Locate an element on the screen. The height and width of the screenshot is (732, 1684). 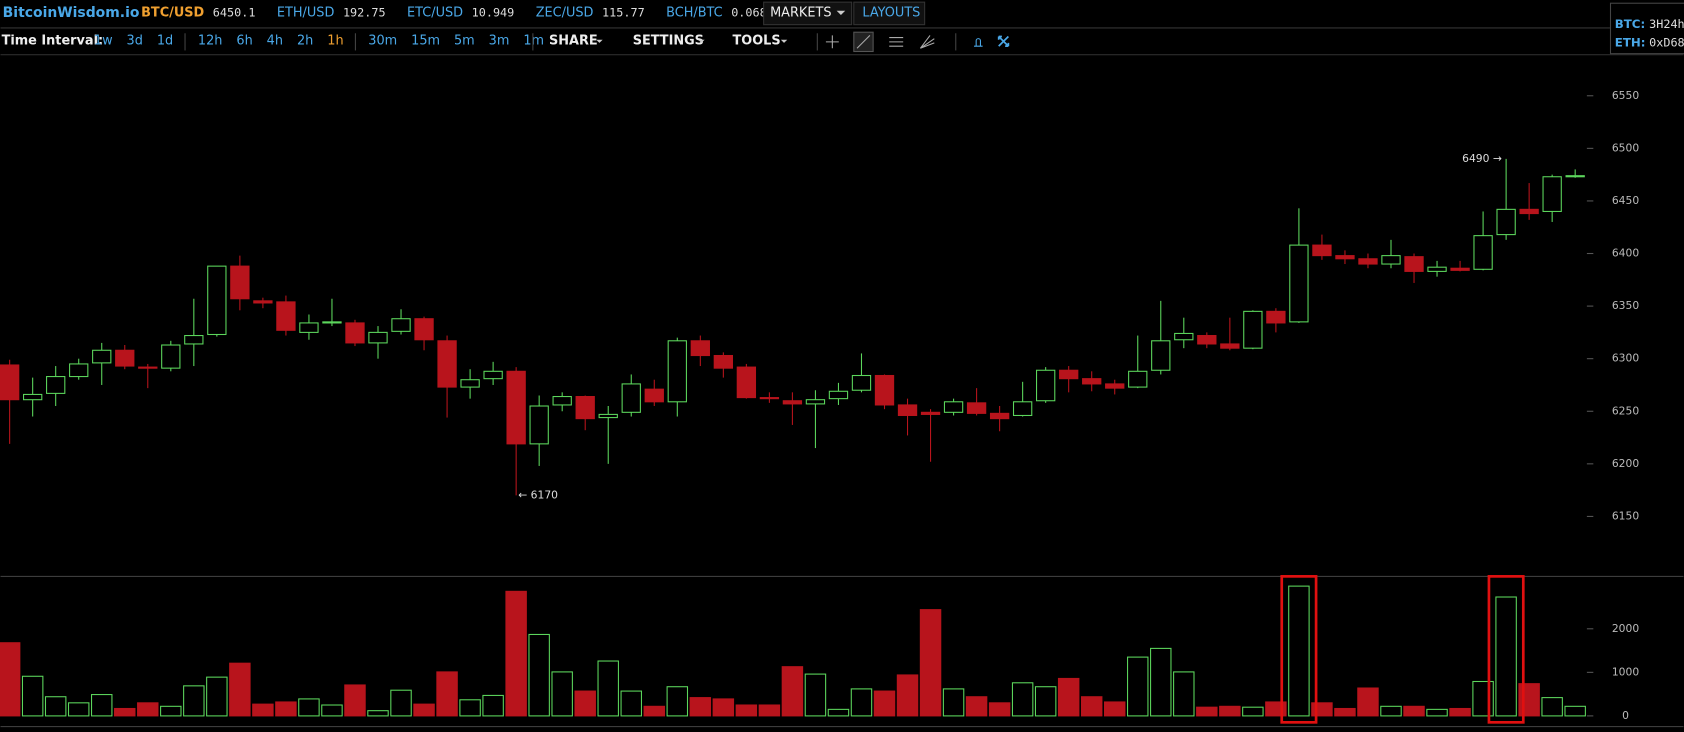
donate-coin: BTC: is located at coordinates (1630, 24).